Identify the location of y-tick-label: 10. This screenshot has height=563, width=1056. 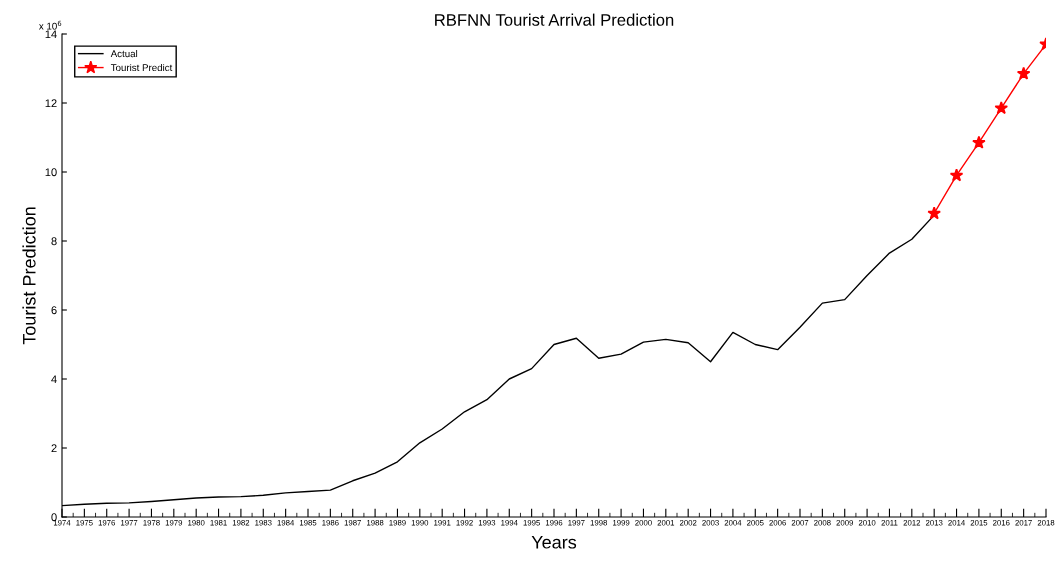
(51, 172).